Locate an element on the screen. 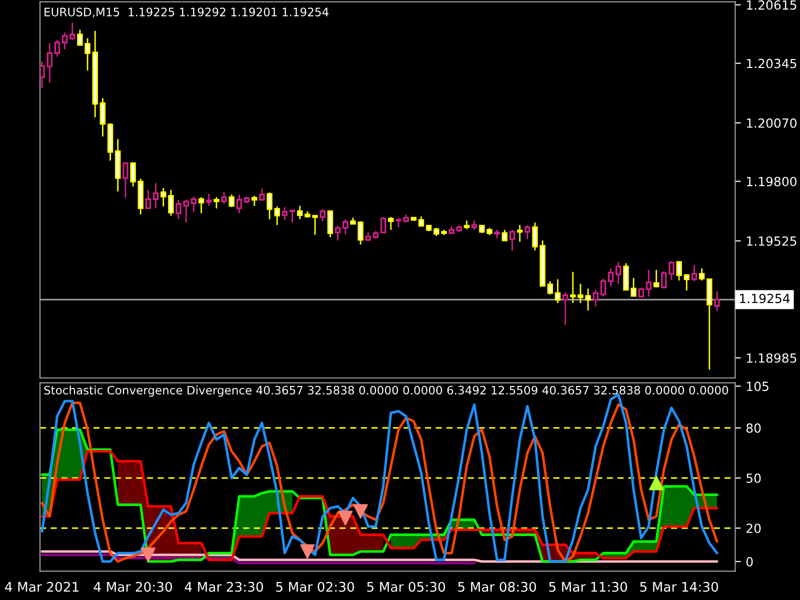 This screenshot has height=600, width=800. x-tick-label: 5 Mar 11:30 is located at coordinates (588, 587).